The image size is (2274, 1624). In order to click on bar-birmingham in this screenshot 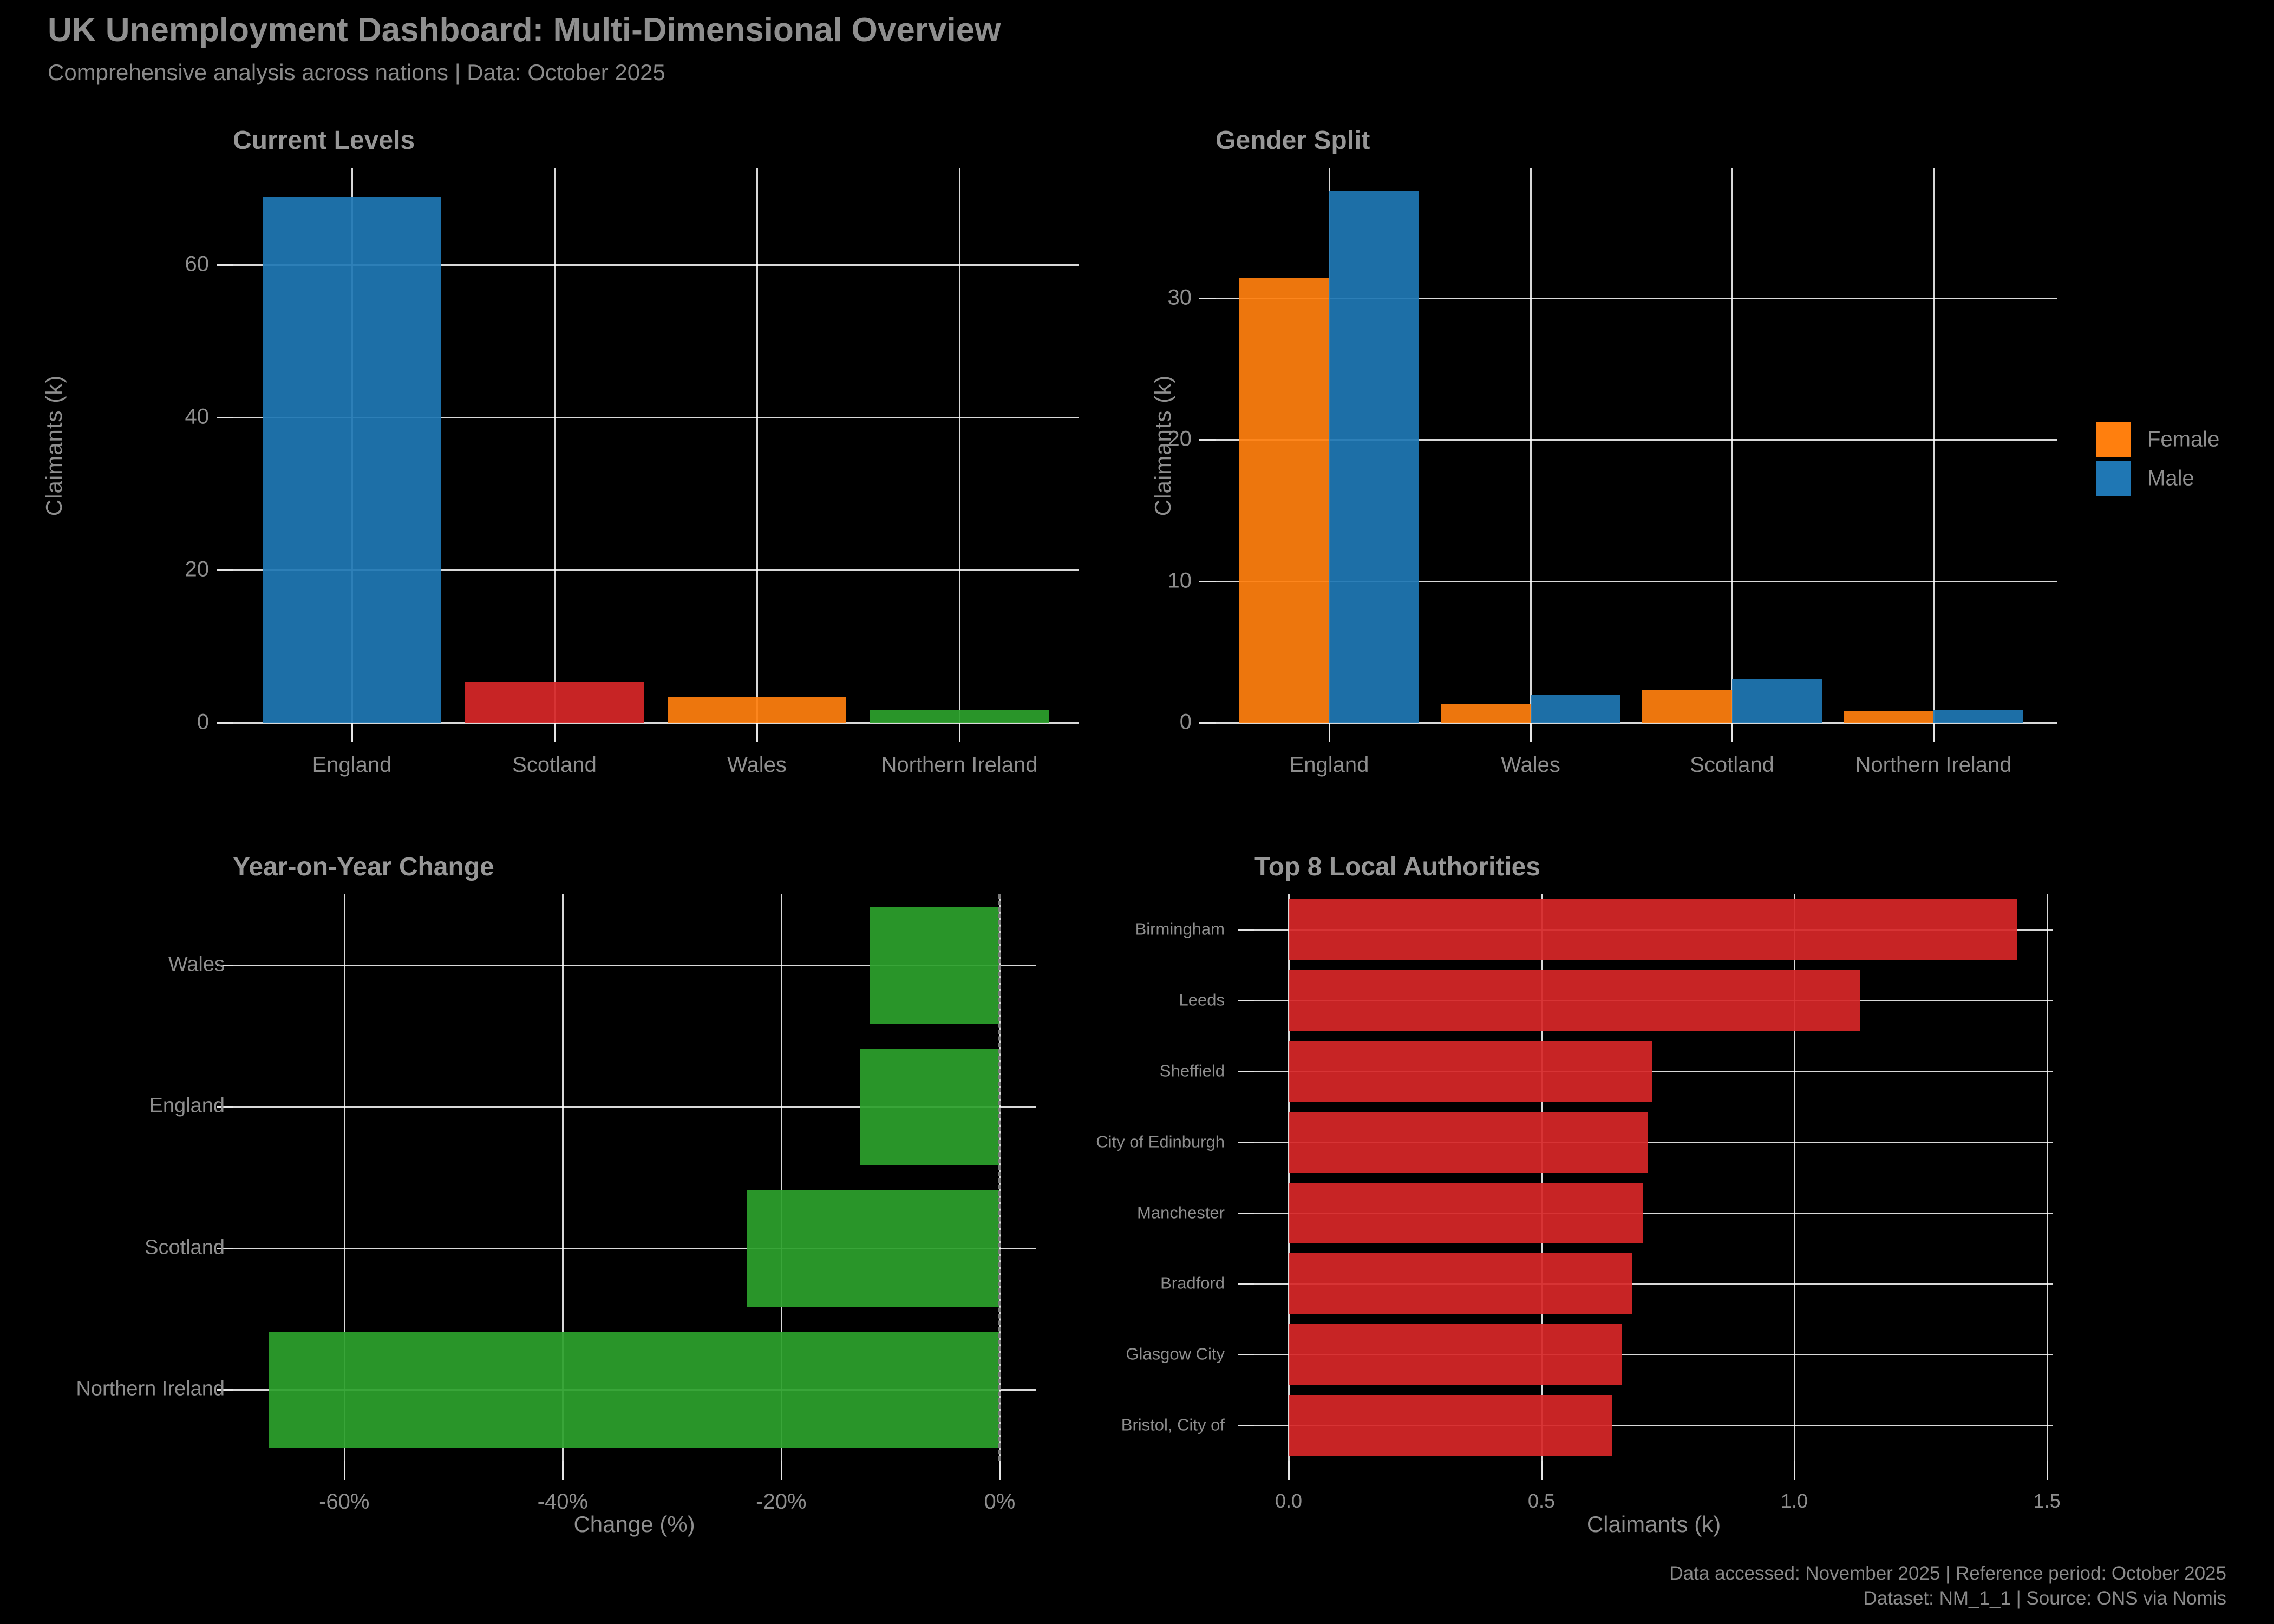, I will do `click(1653, 929)`.